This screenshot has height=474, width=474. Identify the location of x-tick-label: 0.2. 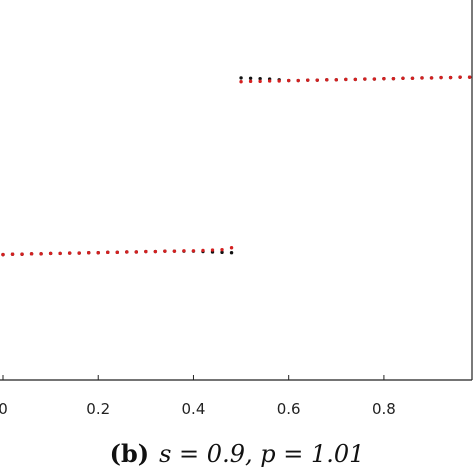
(98, 409).